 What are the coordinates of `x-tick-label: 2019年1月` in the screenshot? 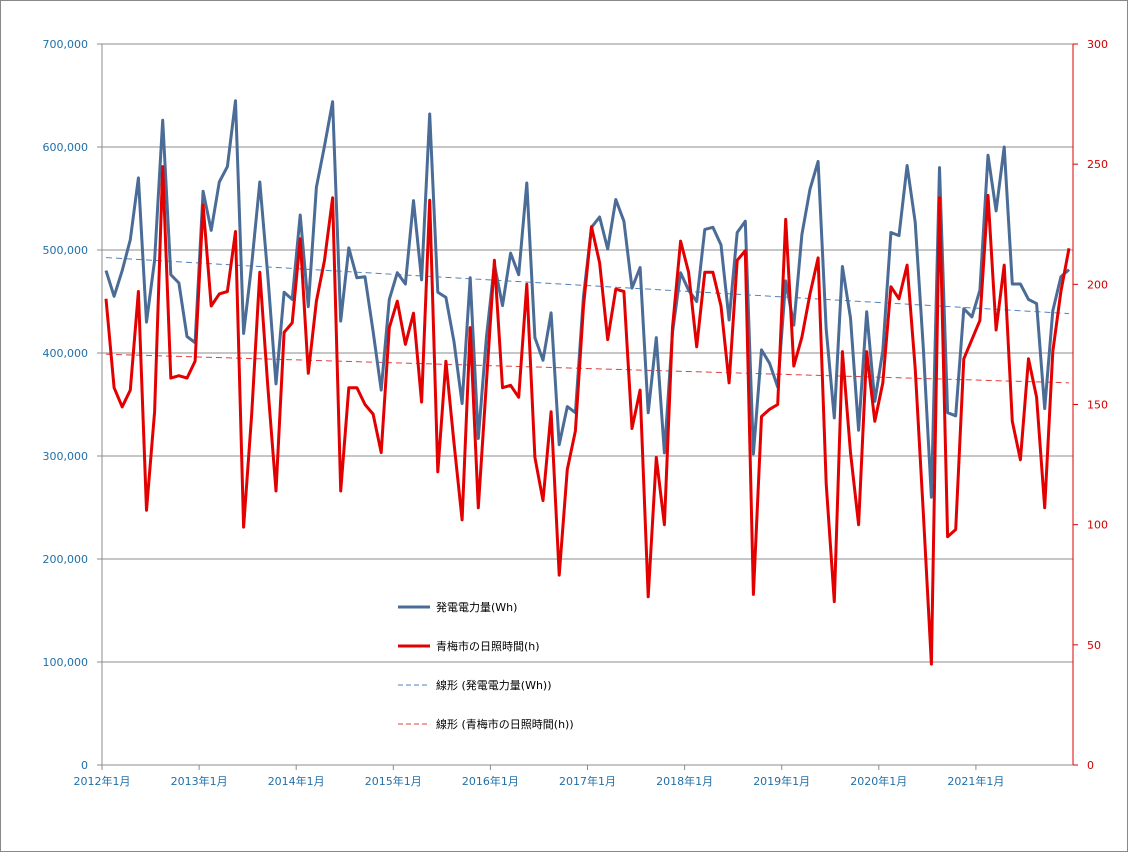 It's located at (781, 781).